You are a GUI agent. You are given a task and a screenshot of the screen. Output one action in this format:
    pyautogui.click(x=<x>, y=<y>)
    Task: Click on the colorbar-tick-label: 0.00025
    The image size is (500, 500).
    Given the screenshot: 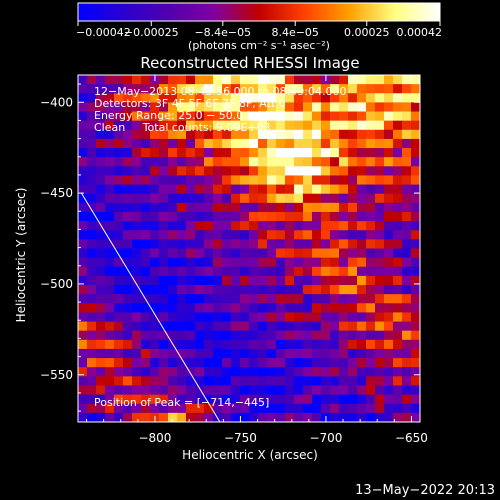 What is the action you would take?
    pyautogui.click(x=367, y=32)
    